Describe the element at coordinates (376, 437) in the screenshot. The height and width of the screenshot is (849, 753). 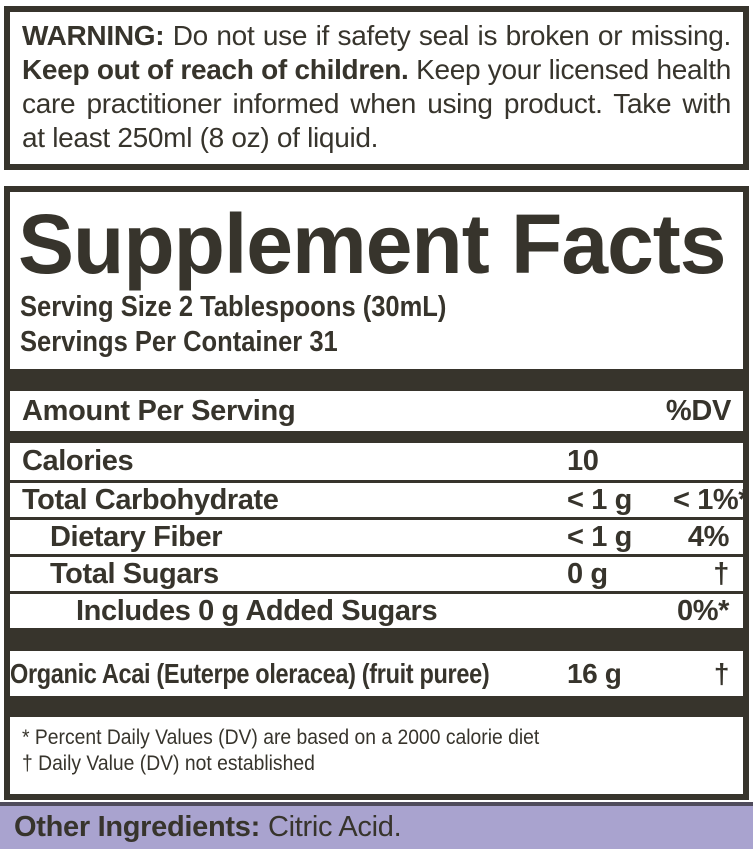
I see `divider-bar-under-header` at that location.